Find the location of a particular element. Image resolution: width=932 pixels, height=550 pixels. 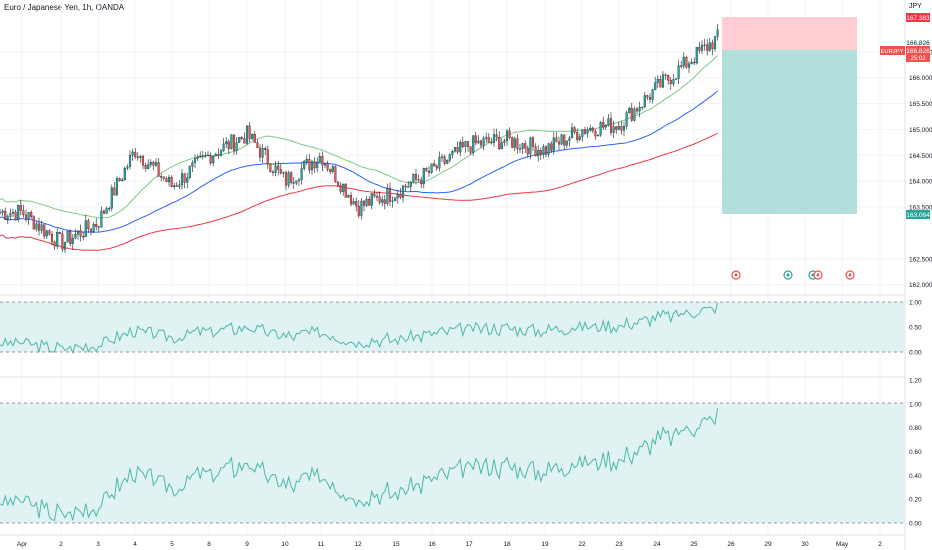

time-tick-label: 12 is located at coordinates (358, 544).